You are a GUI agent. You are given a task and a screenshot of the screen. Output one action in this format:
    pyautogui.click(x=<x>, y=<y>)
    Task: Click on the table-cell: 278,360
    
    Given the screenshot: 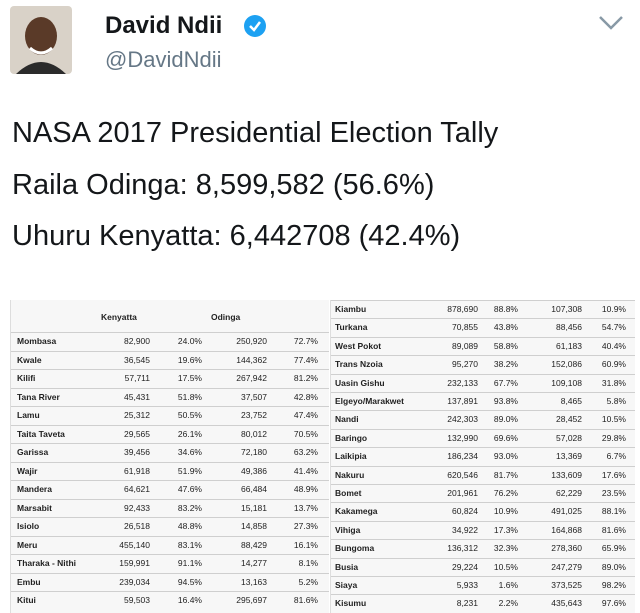 What is the action you would take?
    pyautogui.click(x=566, y=548)
    